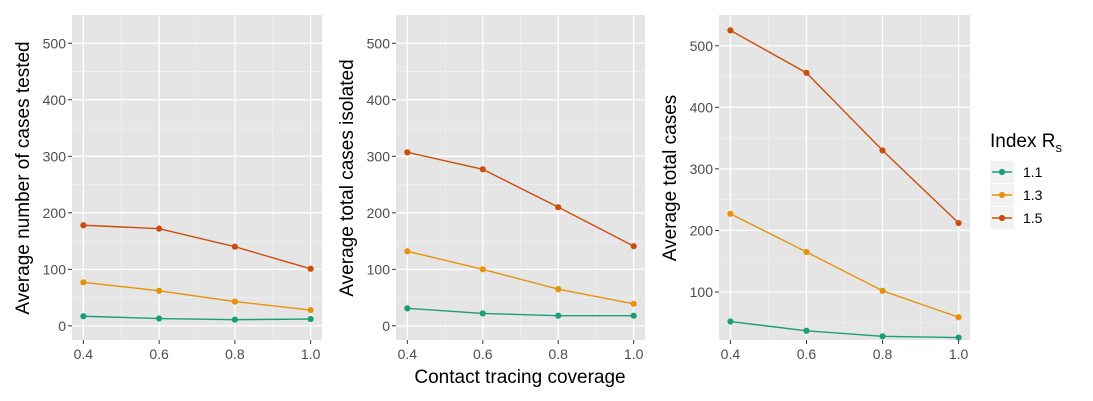 This screenshot has width=1093, height=401. I want to click on legend-label: 1.5, so click(1033, 218).